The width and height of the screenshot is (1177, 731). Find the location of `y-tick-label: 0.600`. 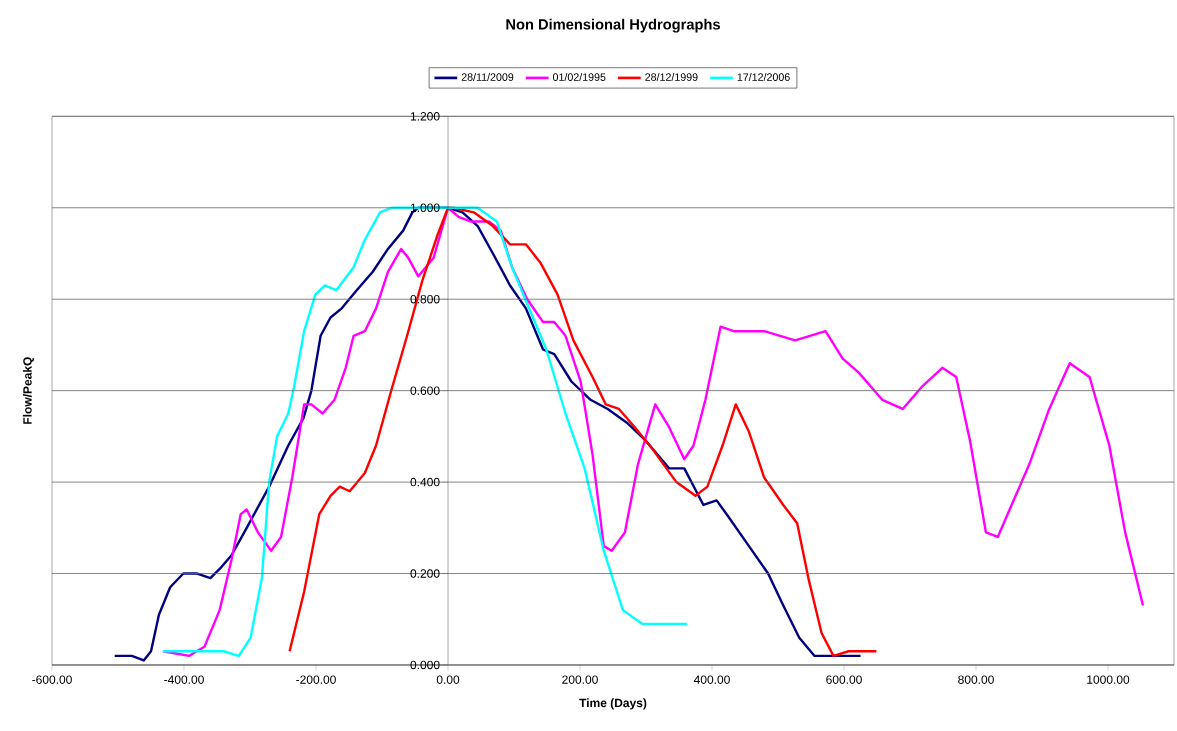

y-tick-label: 0.600 is located at coordinates (425, 390).